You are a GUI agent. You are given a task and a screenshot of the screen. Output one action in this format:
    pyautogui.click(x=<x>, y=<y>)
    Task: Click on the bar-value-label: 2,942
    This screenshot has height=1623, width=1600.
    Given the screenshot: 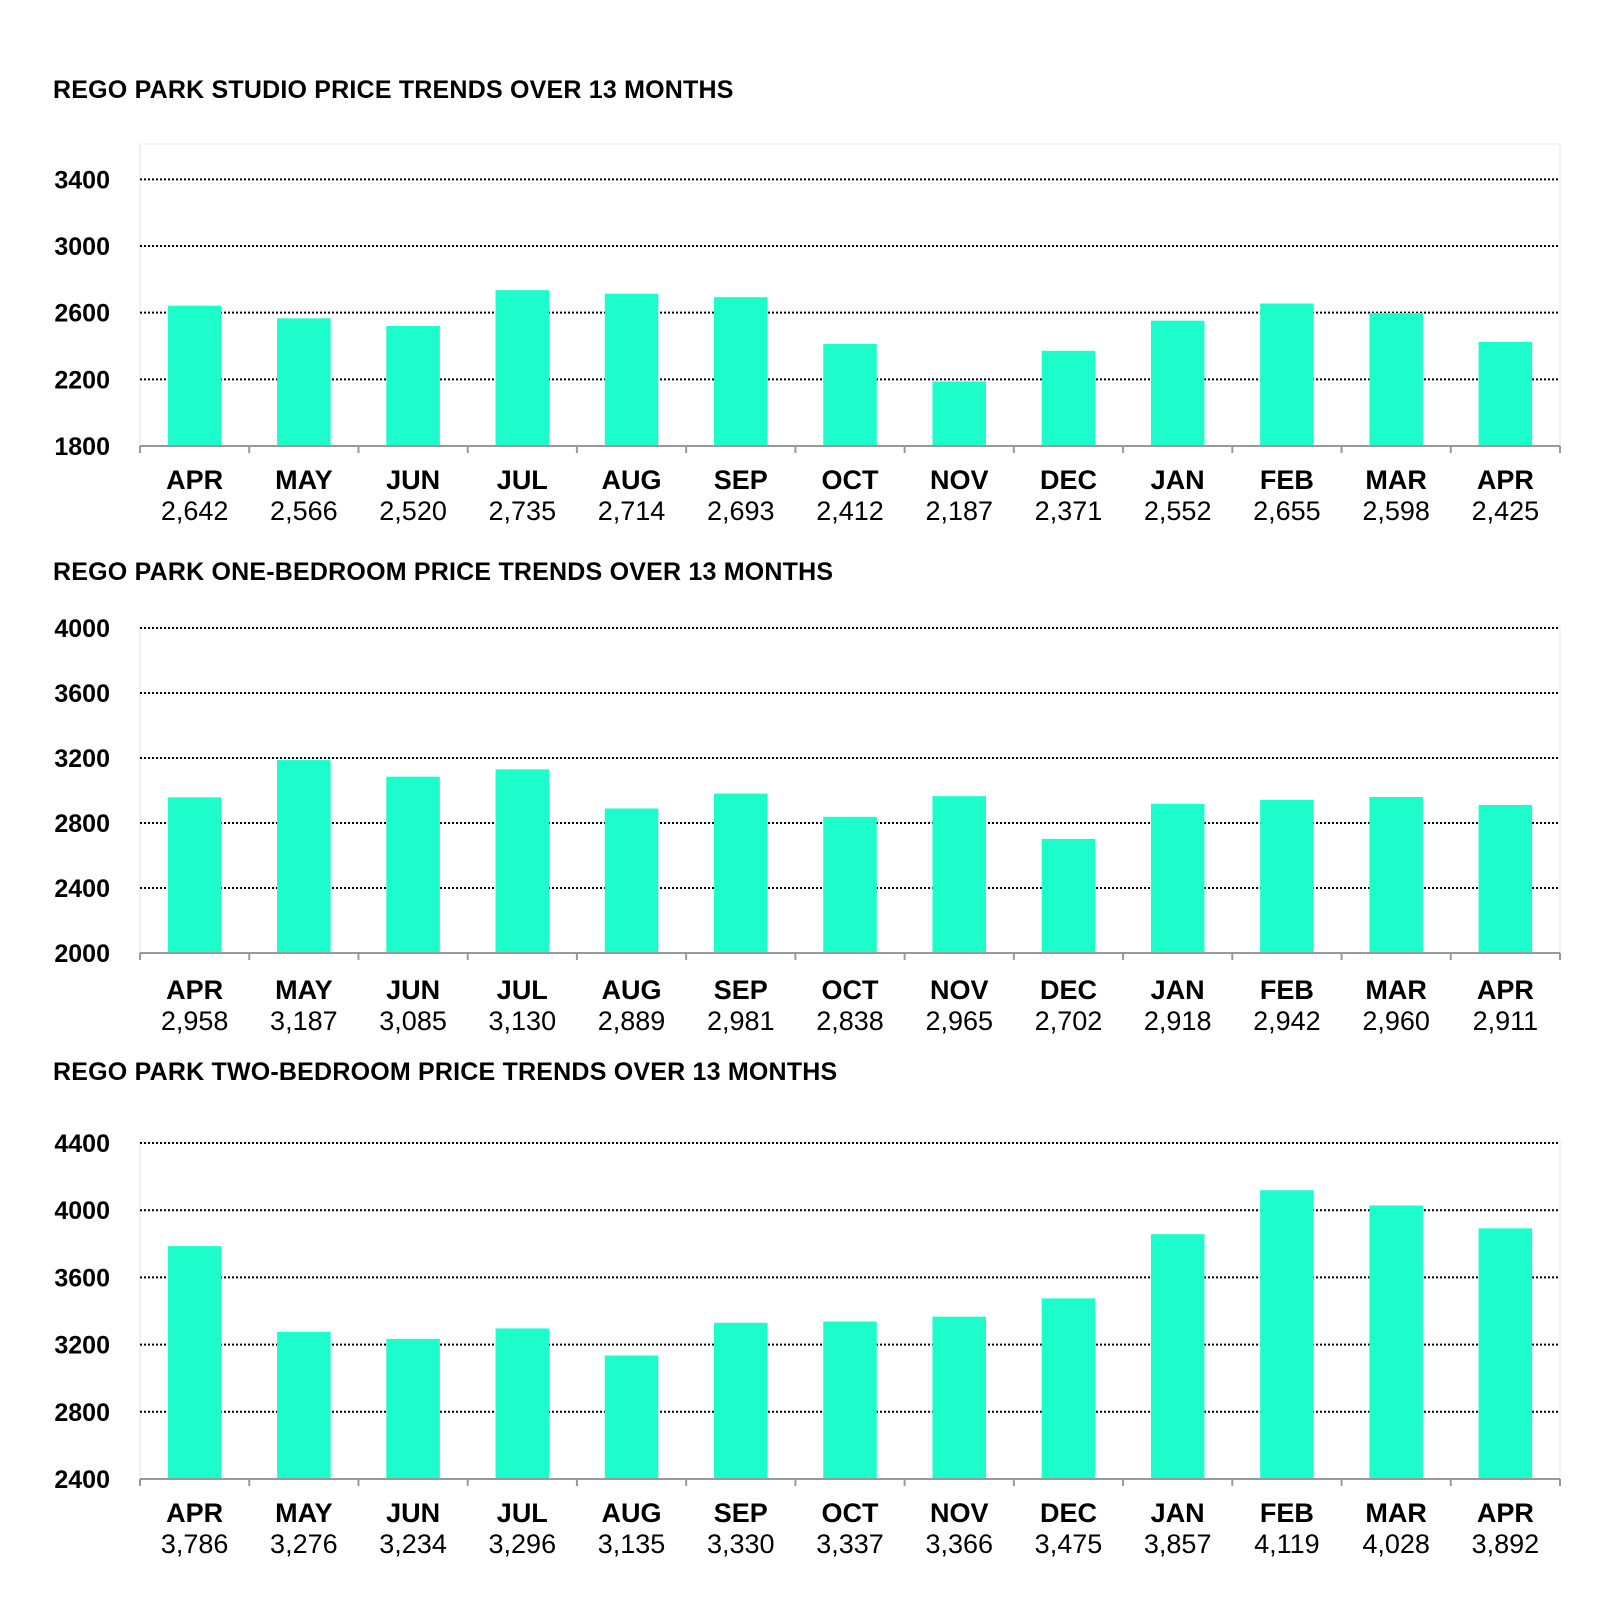 What is the action you would take?
    pyautogui.click(x=1287, y=1021)
    